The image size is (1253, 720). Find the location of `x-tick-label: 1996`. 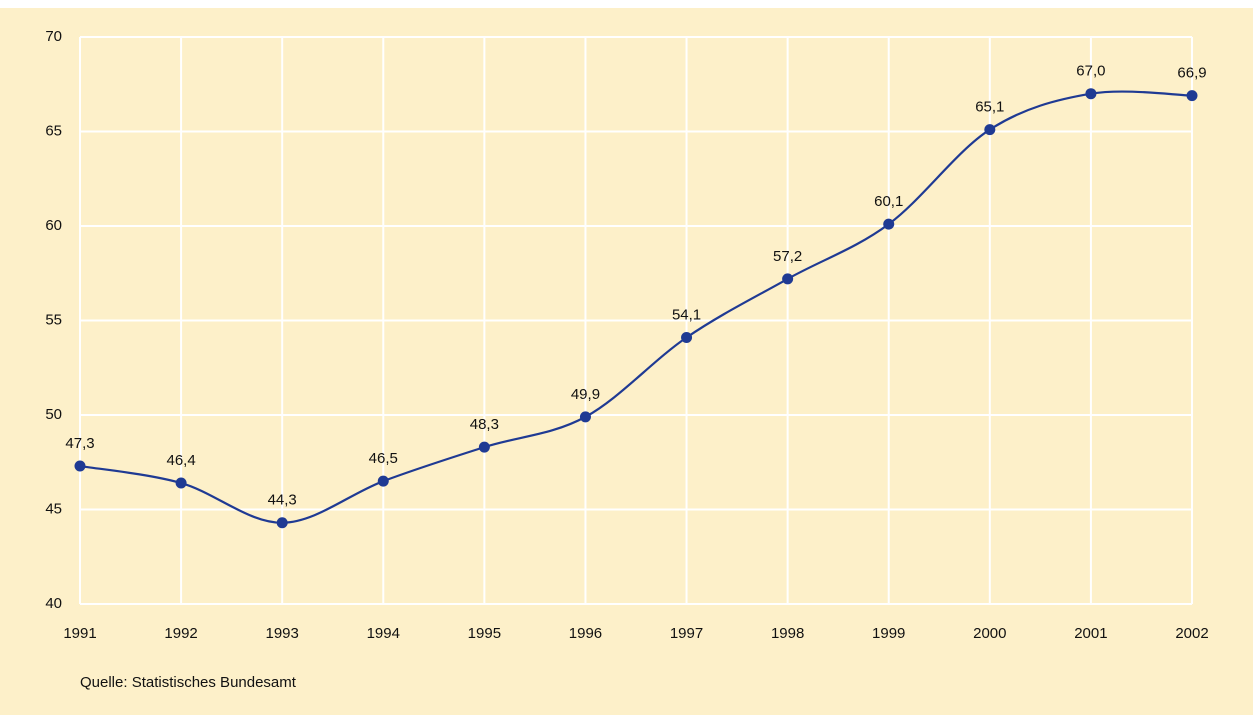

x-tick-label: 1996 is located at coordinates (585, 633).